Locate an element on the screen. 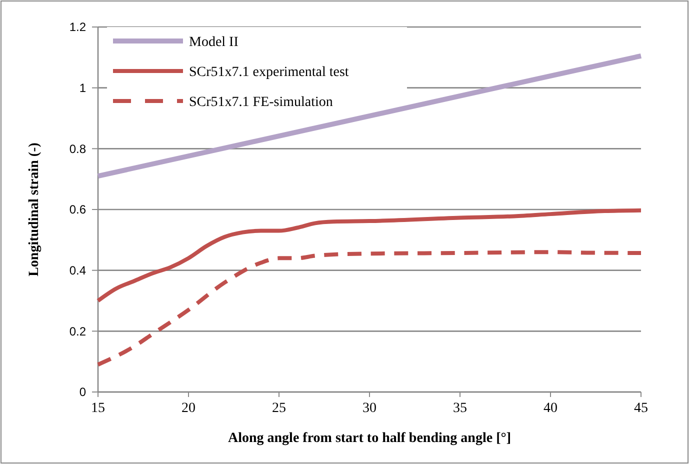 The width and height of the screenshot is (689, 464). y-tick-label: 0.4 is located at coordinates (77, 271).